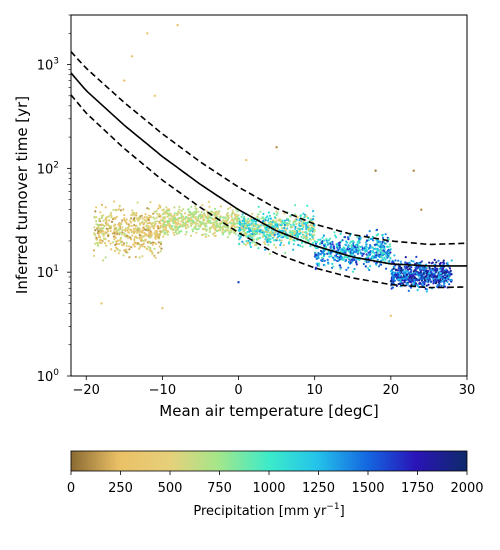  What do you see at coordinates (314, 390) in the screenshot?
I see `x-tick-label: 10` at bounding box center [314, 390].